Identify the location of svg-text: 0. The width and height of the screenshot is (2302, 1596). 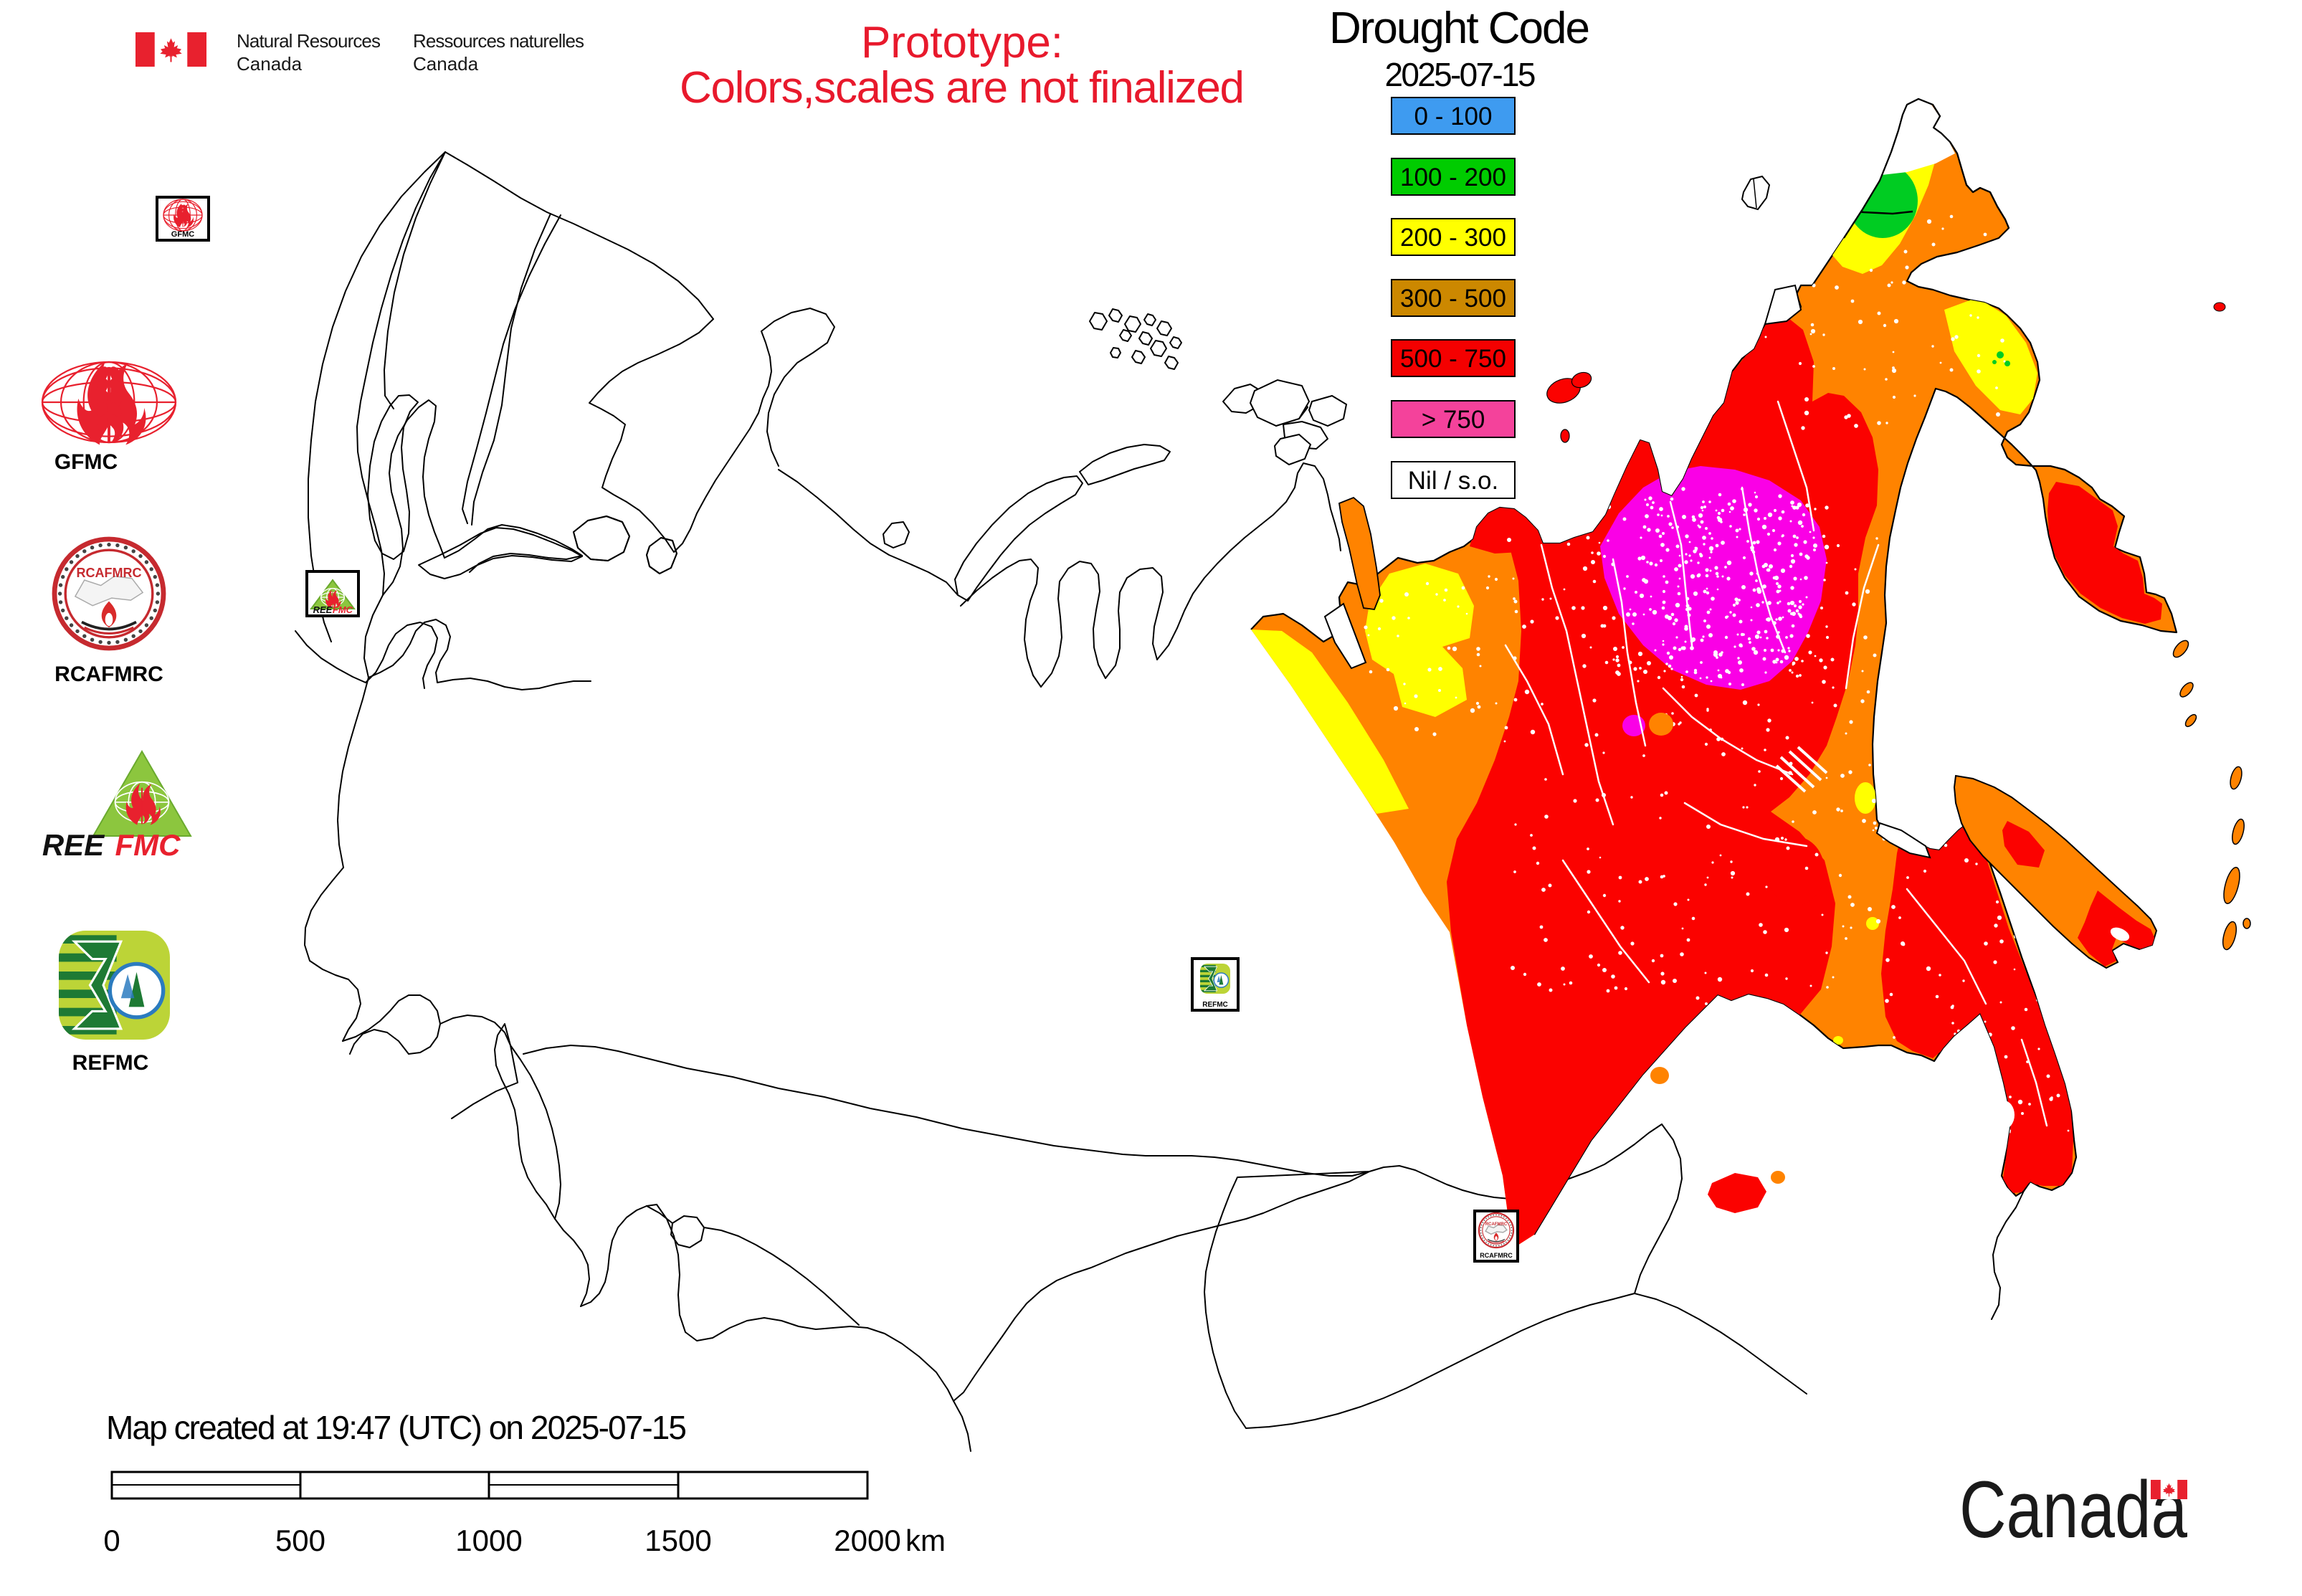
(112, 1540).